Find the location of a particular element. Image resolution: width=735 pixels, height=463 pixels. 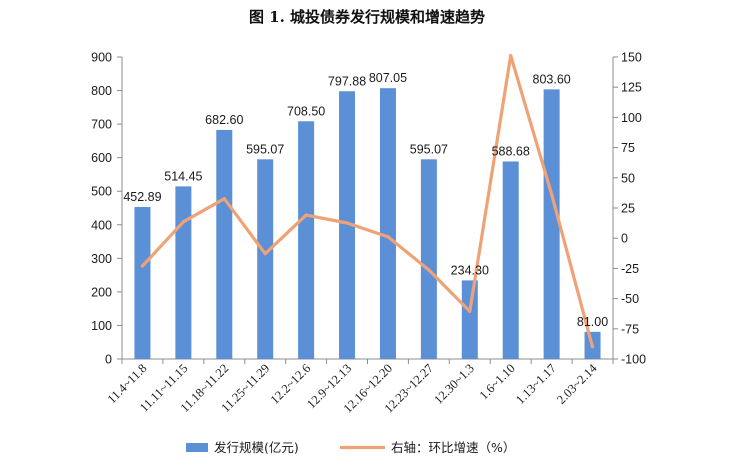

right-tick-label: 0 is located at coordinates (624, 239).